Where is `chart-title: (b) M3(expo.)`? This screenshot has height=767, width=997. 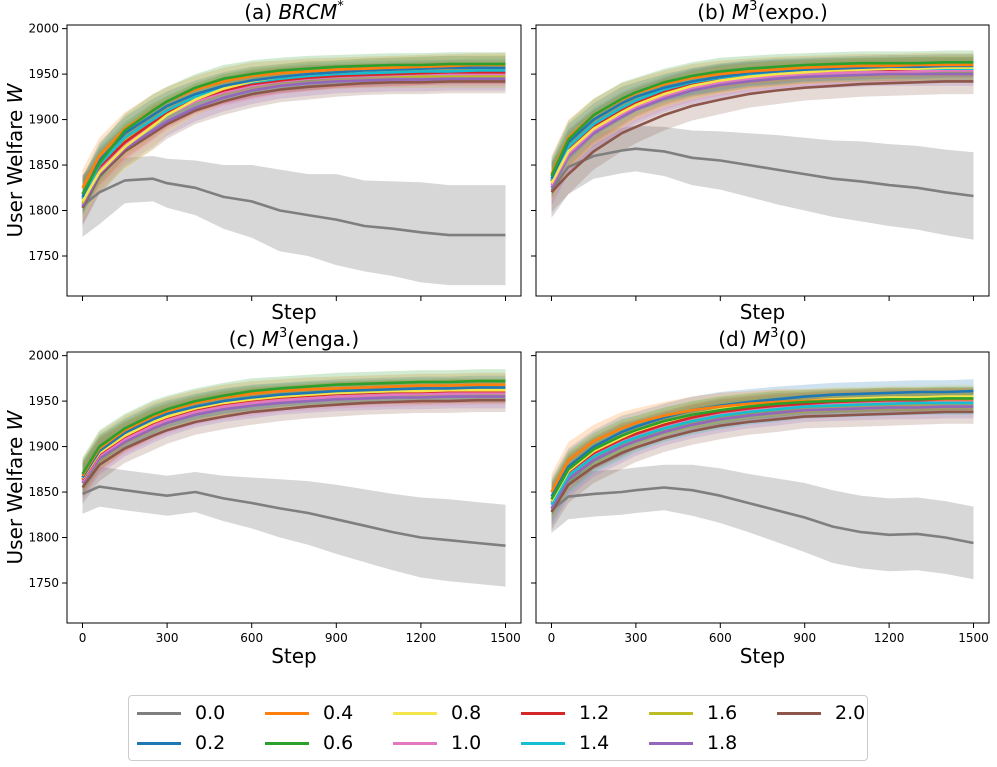
chart-title: (b) M3(expo.) is located at coordinates (762, 12).